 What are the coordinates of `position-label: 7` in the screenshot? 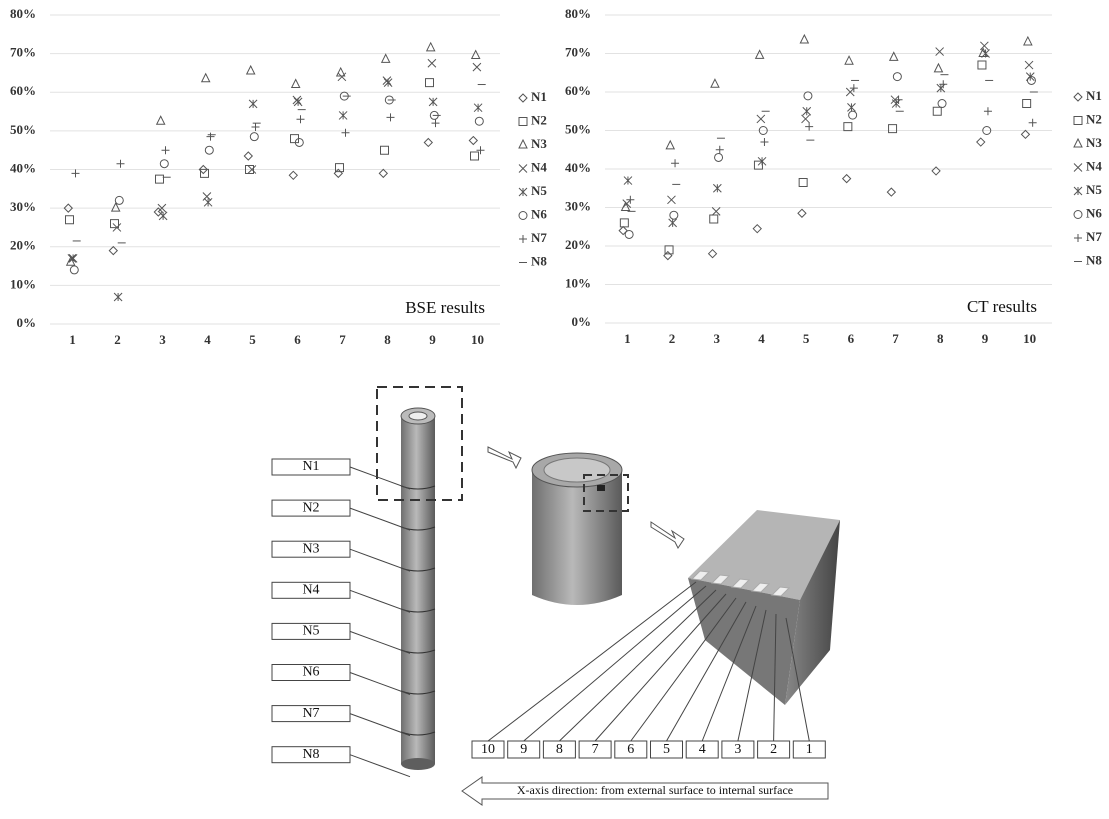 It's located at (595, 749).